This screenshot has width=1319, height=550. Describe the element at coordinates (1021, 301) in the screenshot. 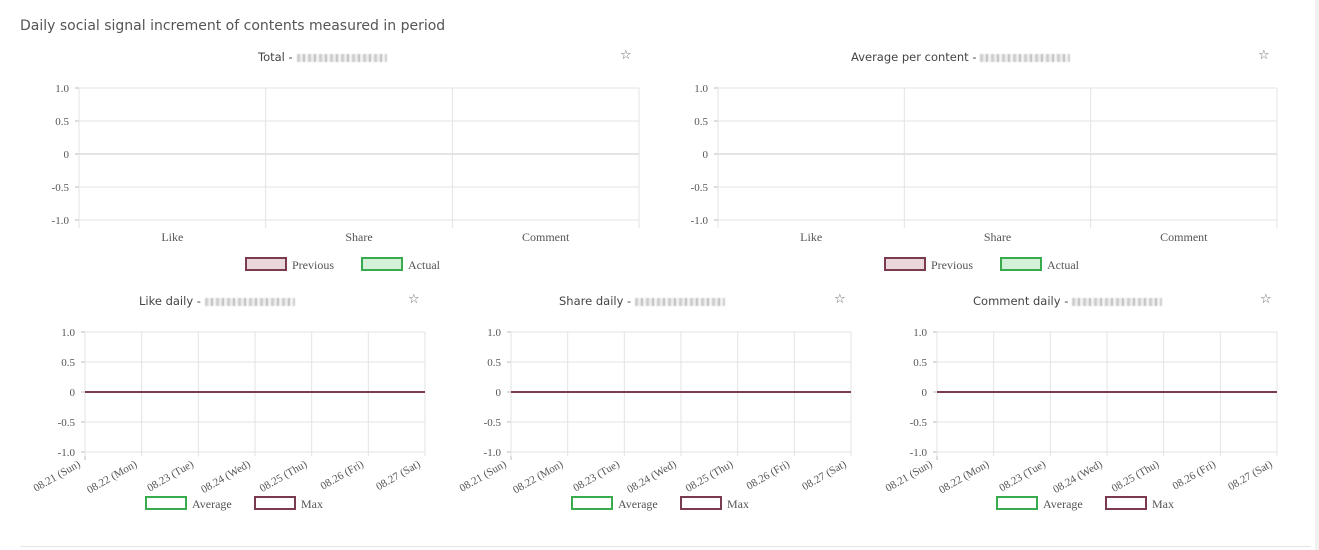

I see `comment-chart-title-text: Comment daily -` at that location.